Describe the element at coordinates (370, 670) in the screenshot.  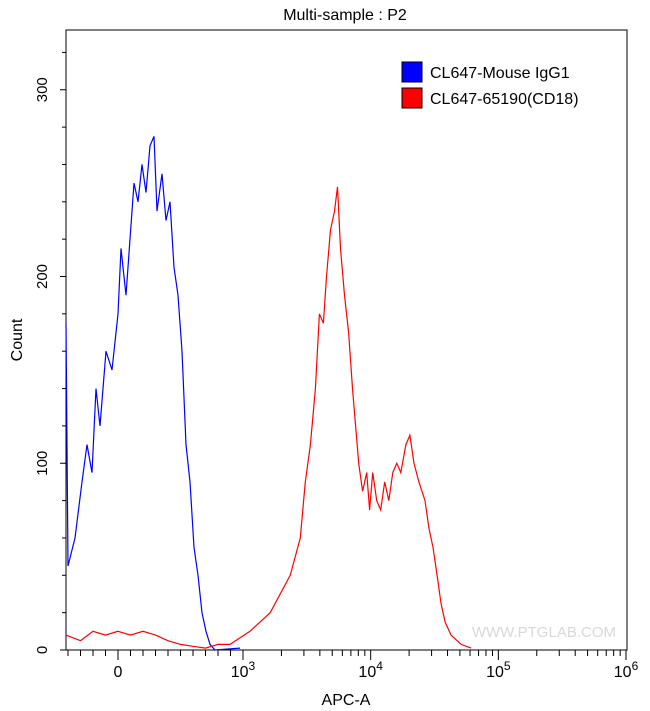
I see `x-tick-label: 10⁴` at that location.